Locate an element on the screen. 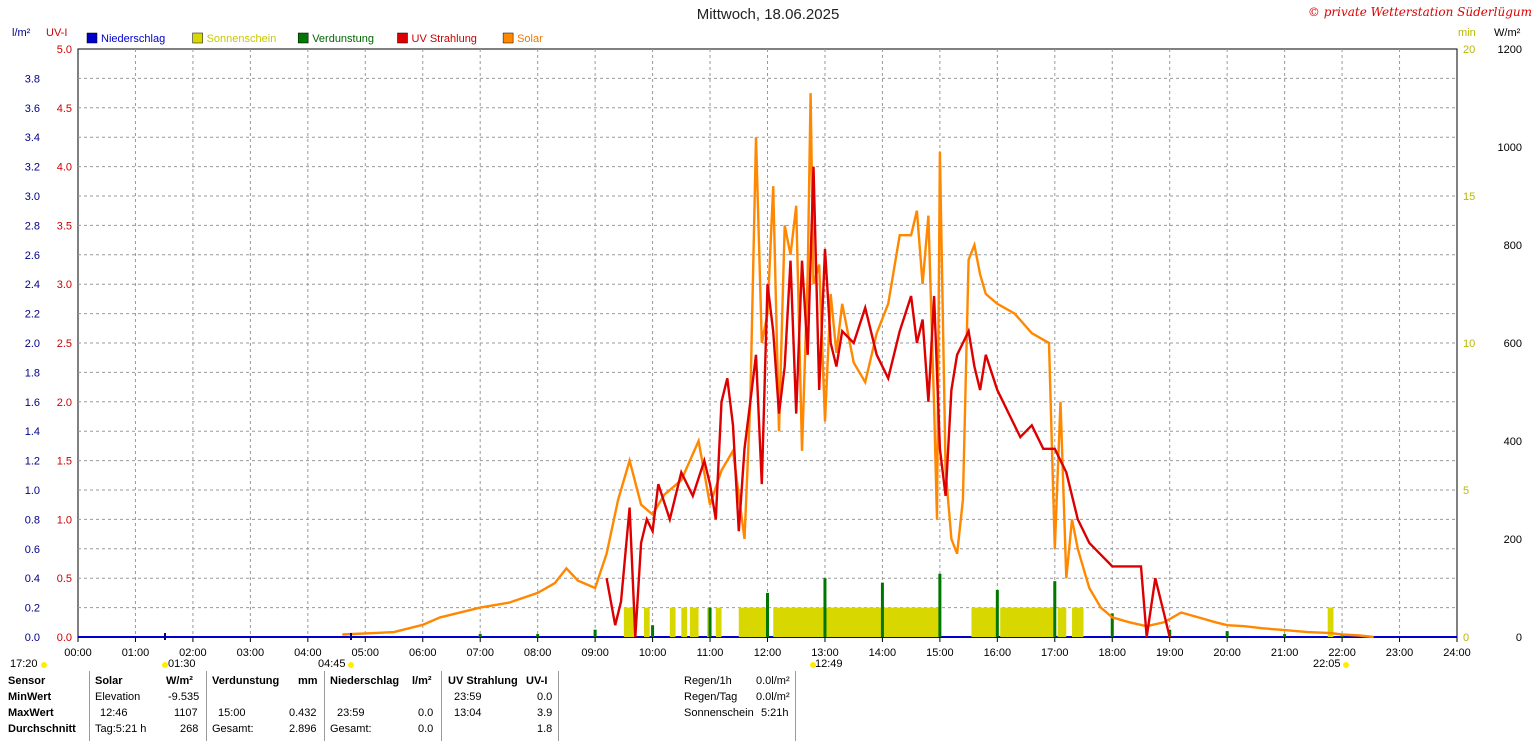 This screenshot has height=741, width=1536. solar-max-time: 12:46 is located at coordinates (114, 713).